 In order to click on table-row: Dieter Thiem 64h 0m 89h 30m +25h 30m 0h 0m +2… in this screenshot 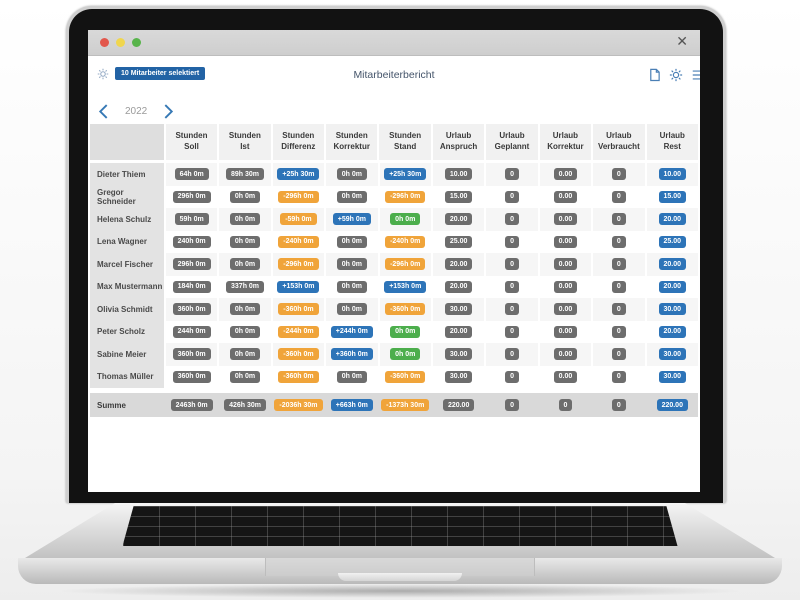, I will do `click(394, 174)`.